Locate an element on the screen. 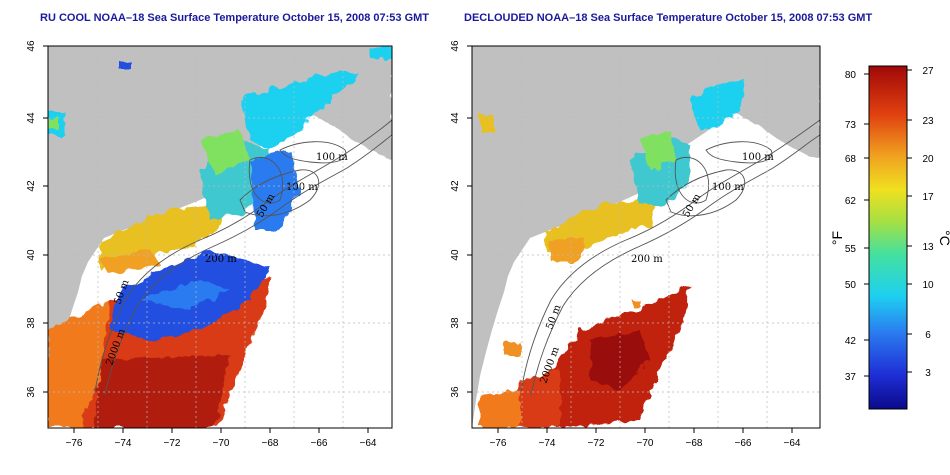 This screenshot has width=950, height=475. celsius-tick-label: 23 is located at coordinates (928, 121).